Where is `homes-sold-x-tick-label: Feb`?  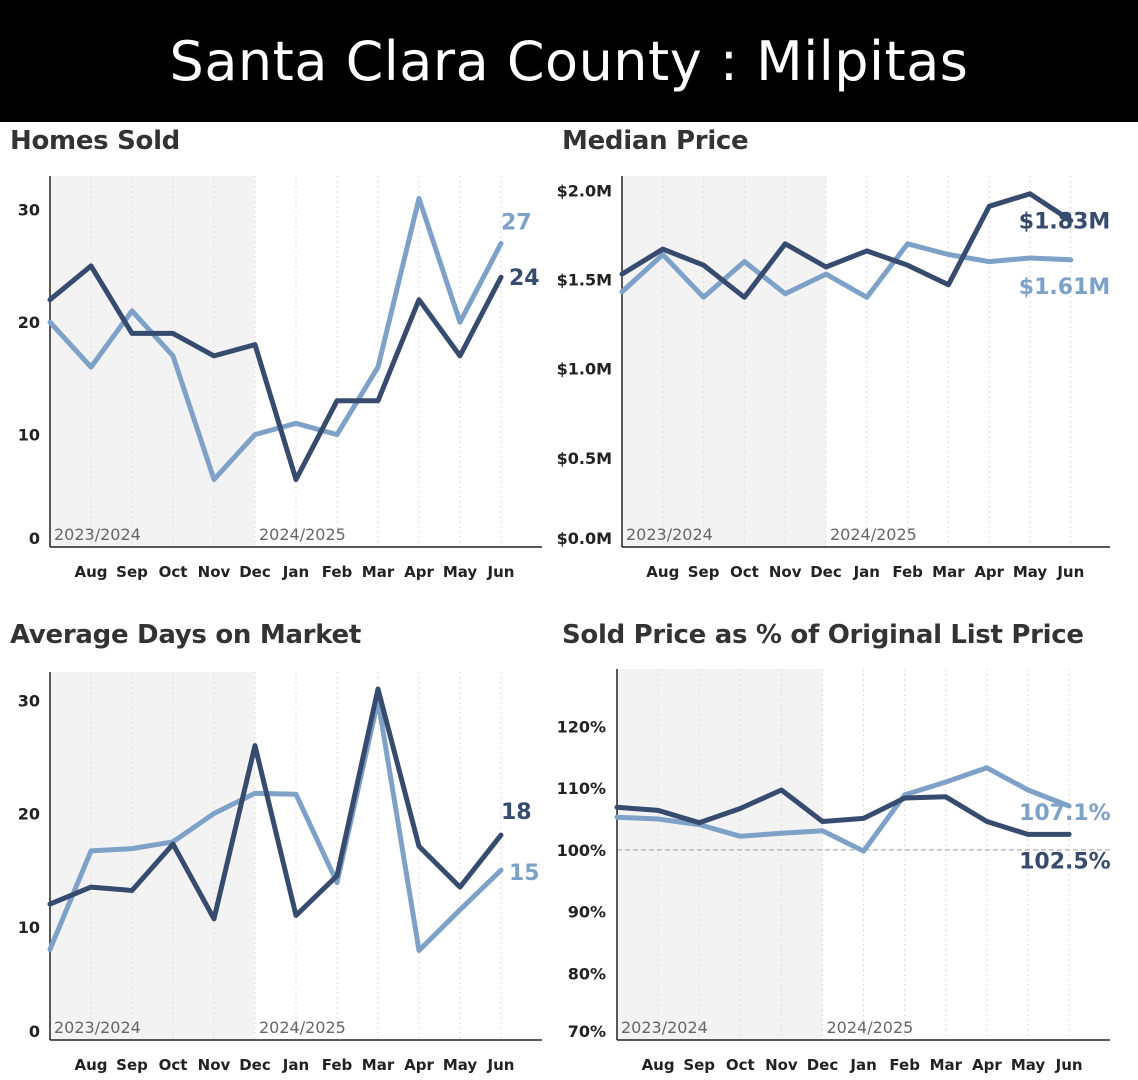 homes-sold-x-tick-label: Feb is located at coordinates (337, 572).